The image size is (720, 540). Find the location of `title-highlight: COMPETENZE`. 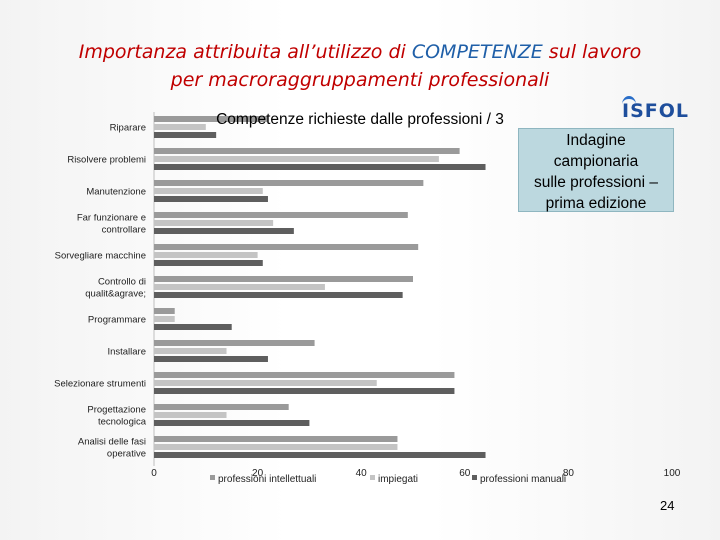

title-highlight: COMPETENZE is located at coordinates (477, 52).